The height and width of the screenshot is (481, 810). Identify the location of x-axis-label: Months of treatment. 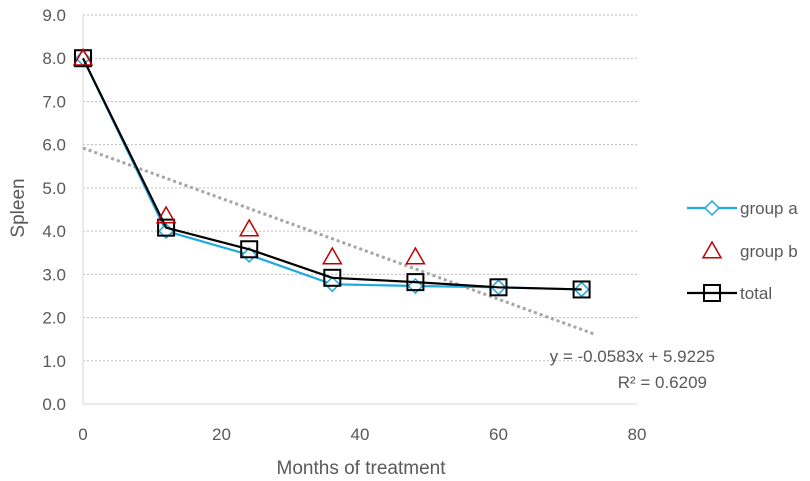
(362, 468).